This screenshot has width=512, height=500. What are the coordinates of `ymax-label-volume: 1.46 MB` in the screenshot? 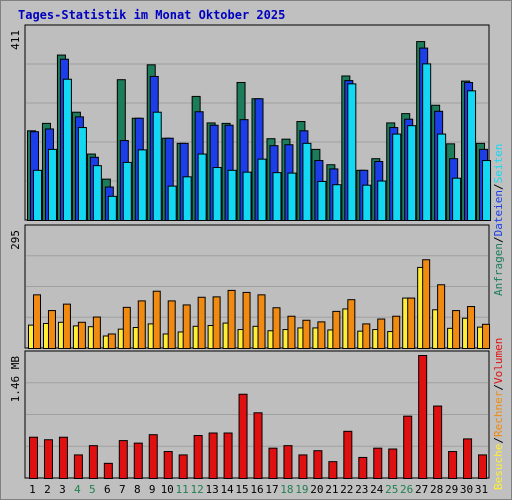 It's located at (15, 379).